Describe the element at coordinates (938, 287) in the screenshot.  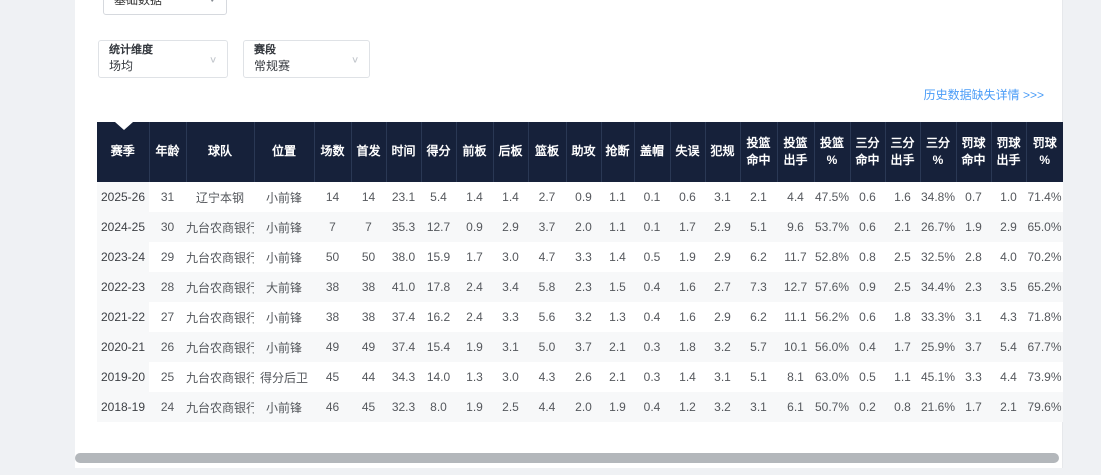
I see `table-cell: 34.4%` at that location.